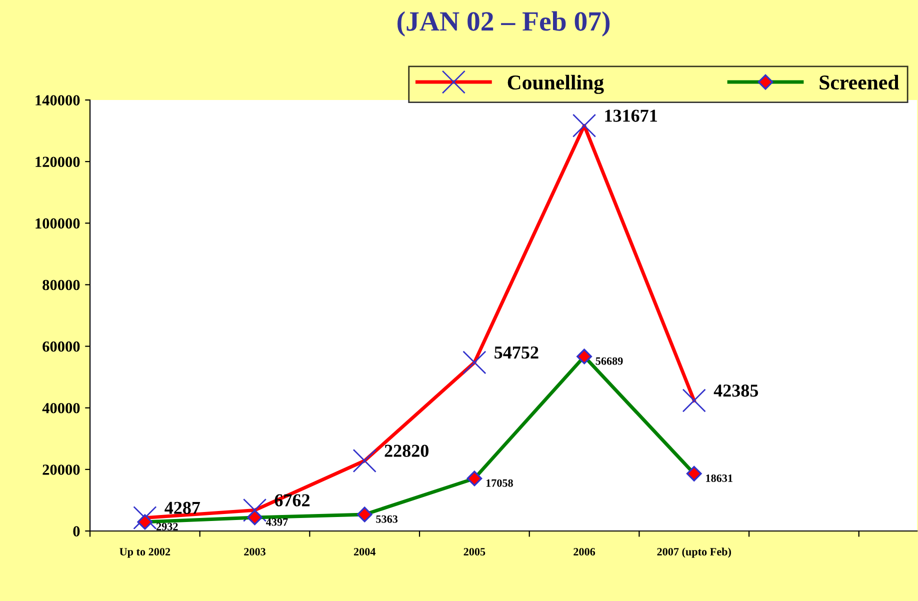 The width and height of the screenshot is (918, 601). Describe the element at coordinates (61, 408) in the screenshot. I see `y-tick-label: 40000` at that location.